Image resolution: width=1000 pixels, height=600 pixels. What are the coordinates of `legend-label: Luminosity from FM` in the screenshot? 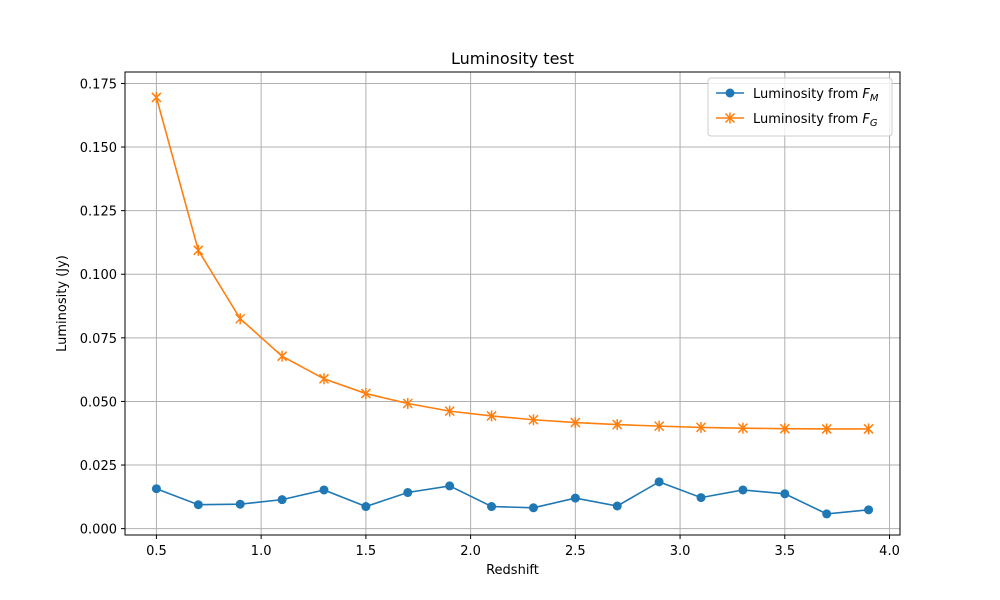 It's located at (816, 95).